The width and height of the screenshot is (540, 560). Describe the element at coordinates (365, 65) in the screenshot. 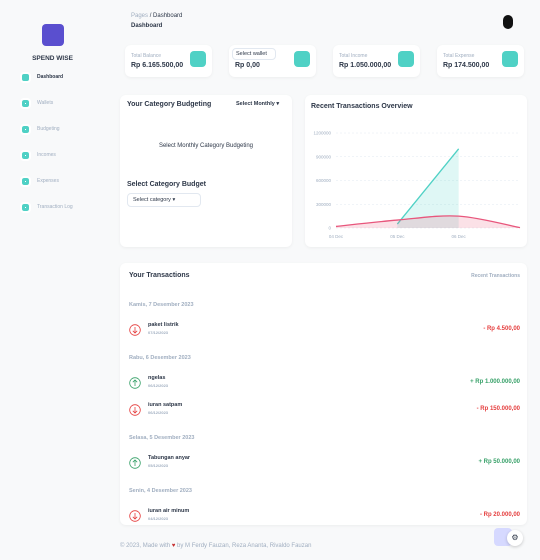

I see `card-value: Rp 1.050.000,00` at that location.